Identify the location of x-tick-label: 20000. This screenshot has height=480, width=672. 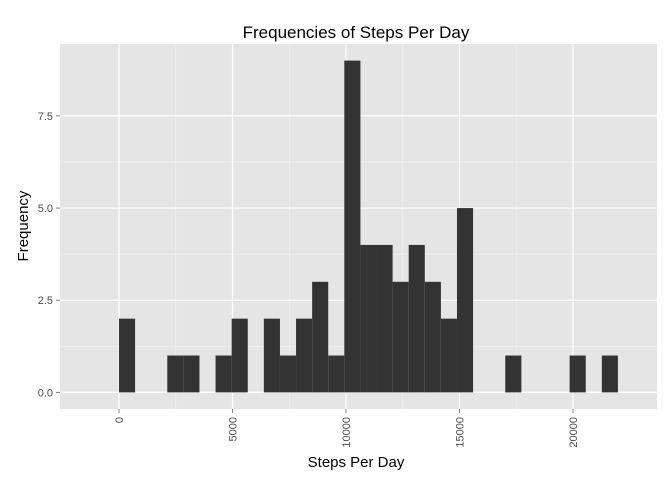
(574, 432).